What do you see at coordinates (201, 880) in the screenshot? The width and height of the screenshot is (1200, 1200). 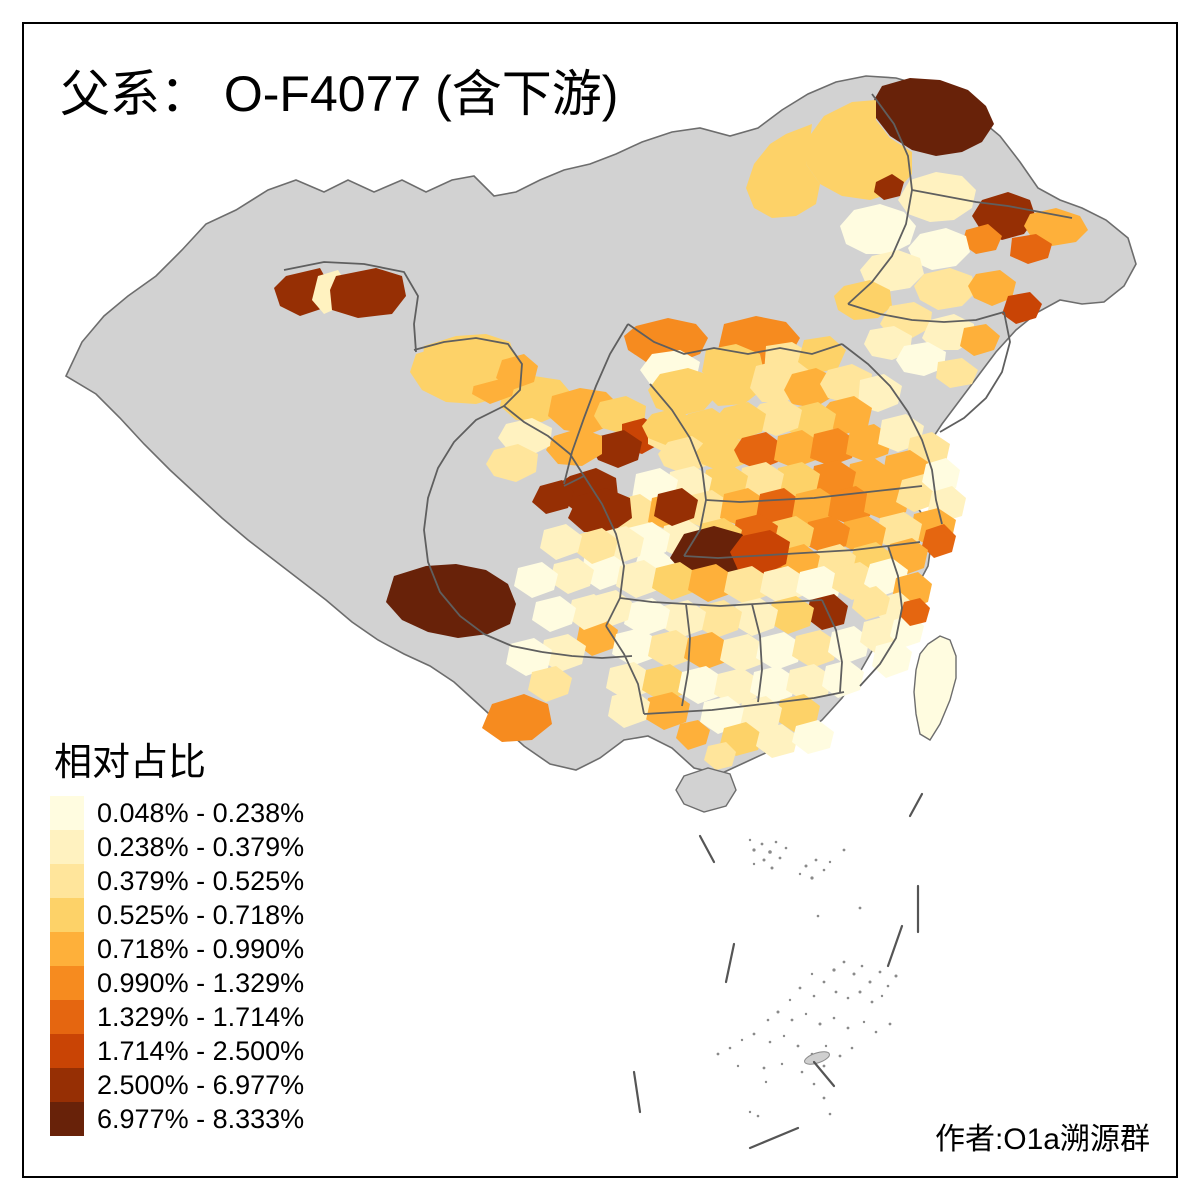 I see `legend-item-label: 0.379% - 0.525%` at bounding box center [201, 880].